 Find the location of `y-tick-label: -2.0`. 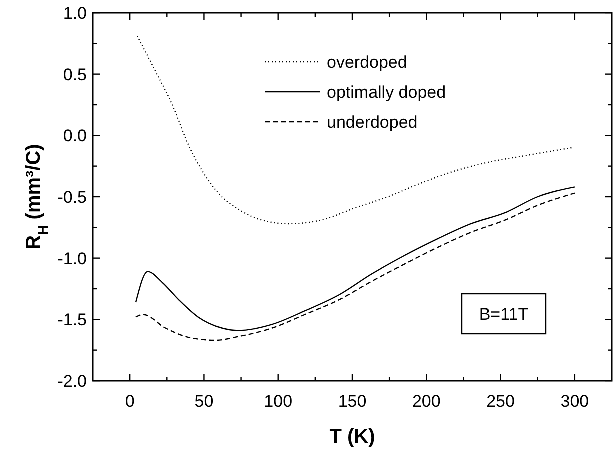

y-tick-label: -2.0 is located at coordinates (72, 381).